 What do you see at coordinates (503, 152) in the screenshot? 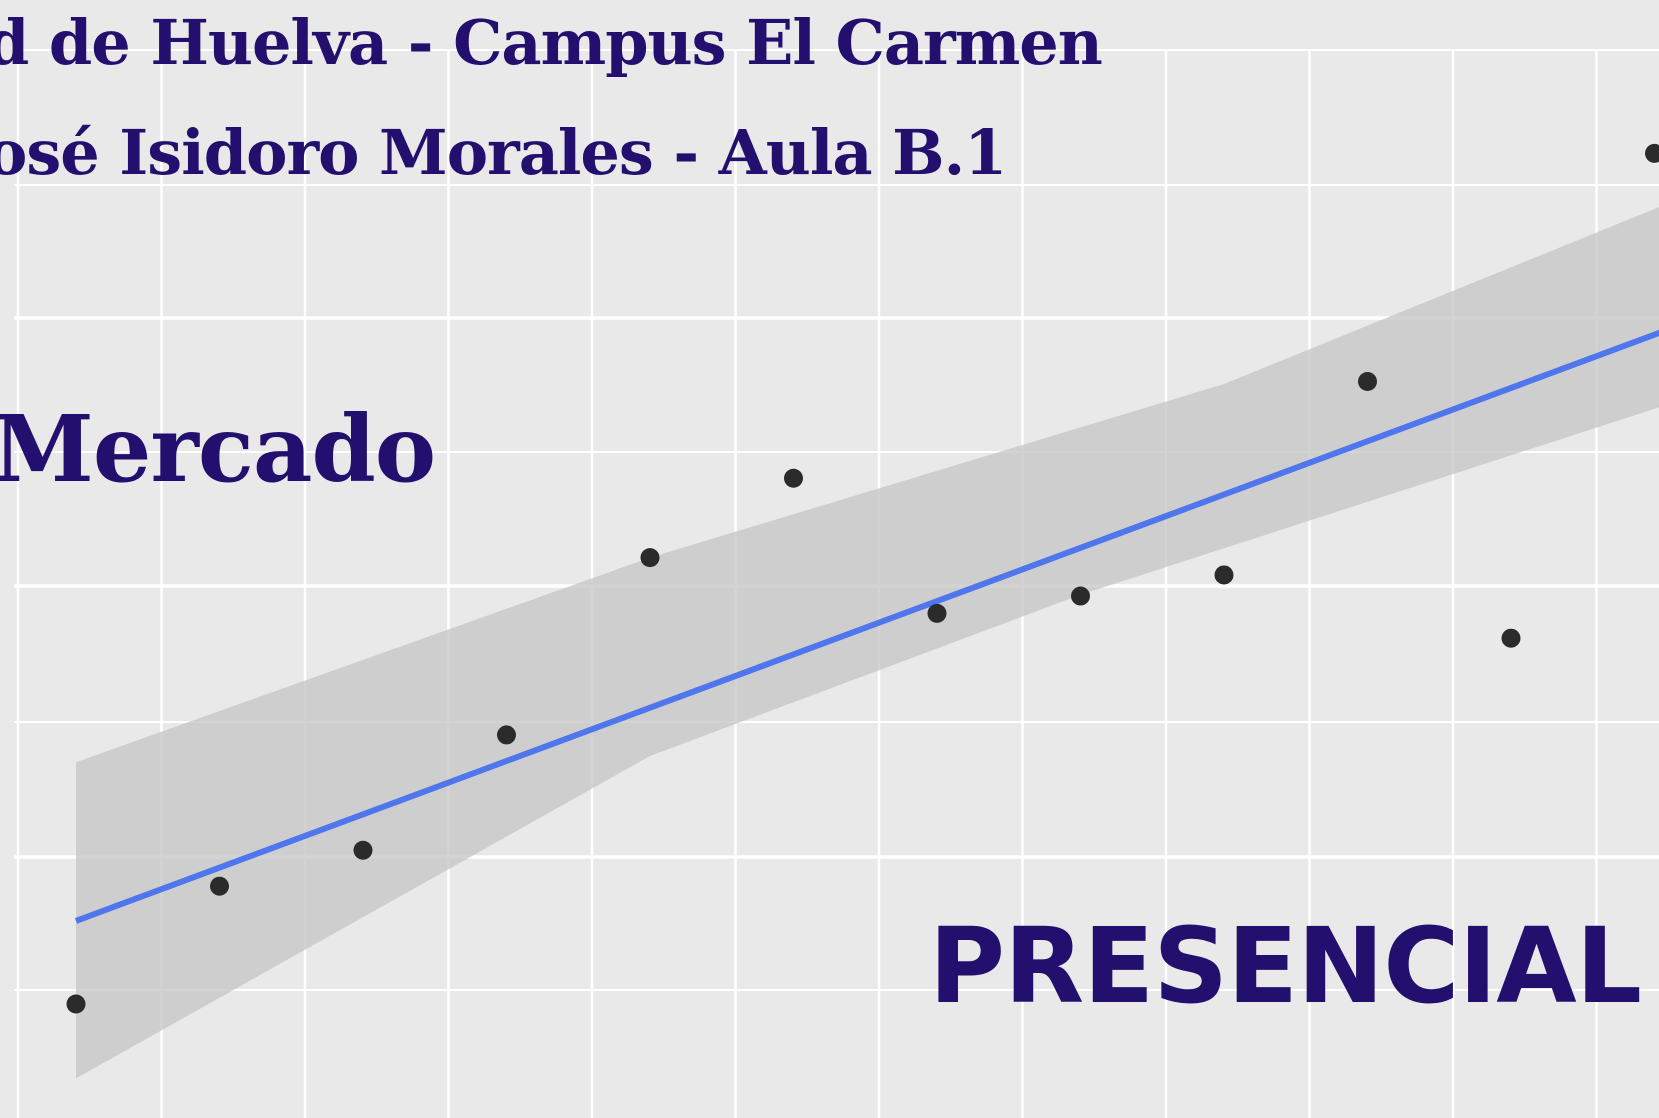
I see `room-title: osé Isidoro Morales - Aula B.1` at bounding box center [503, 152].